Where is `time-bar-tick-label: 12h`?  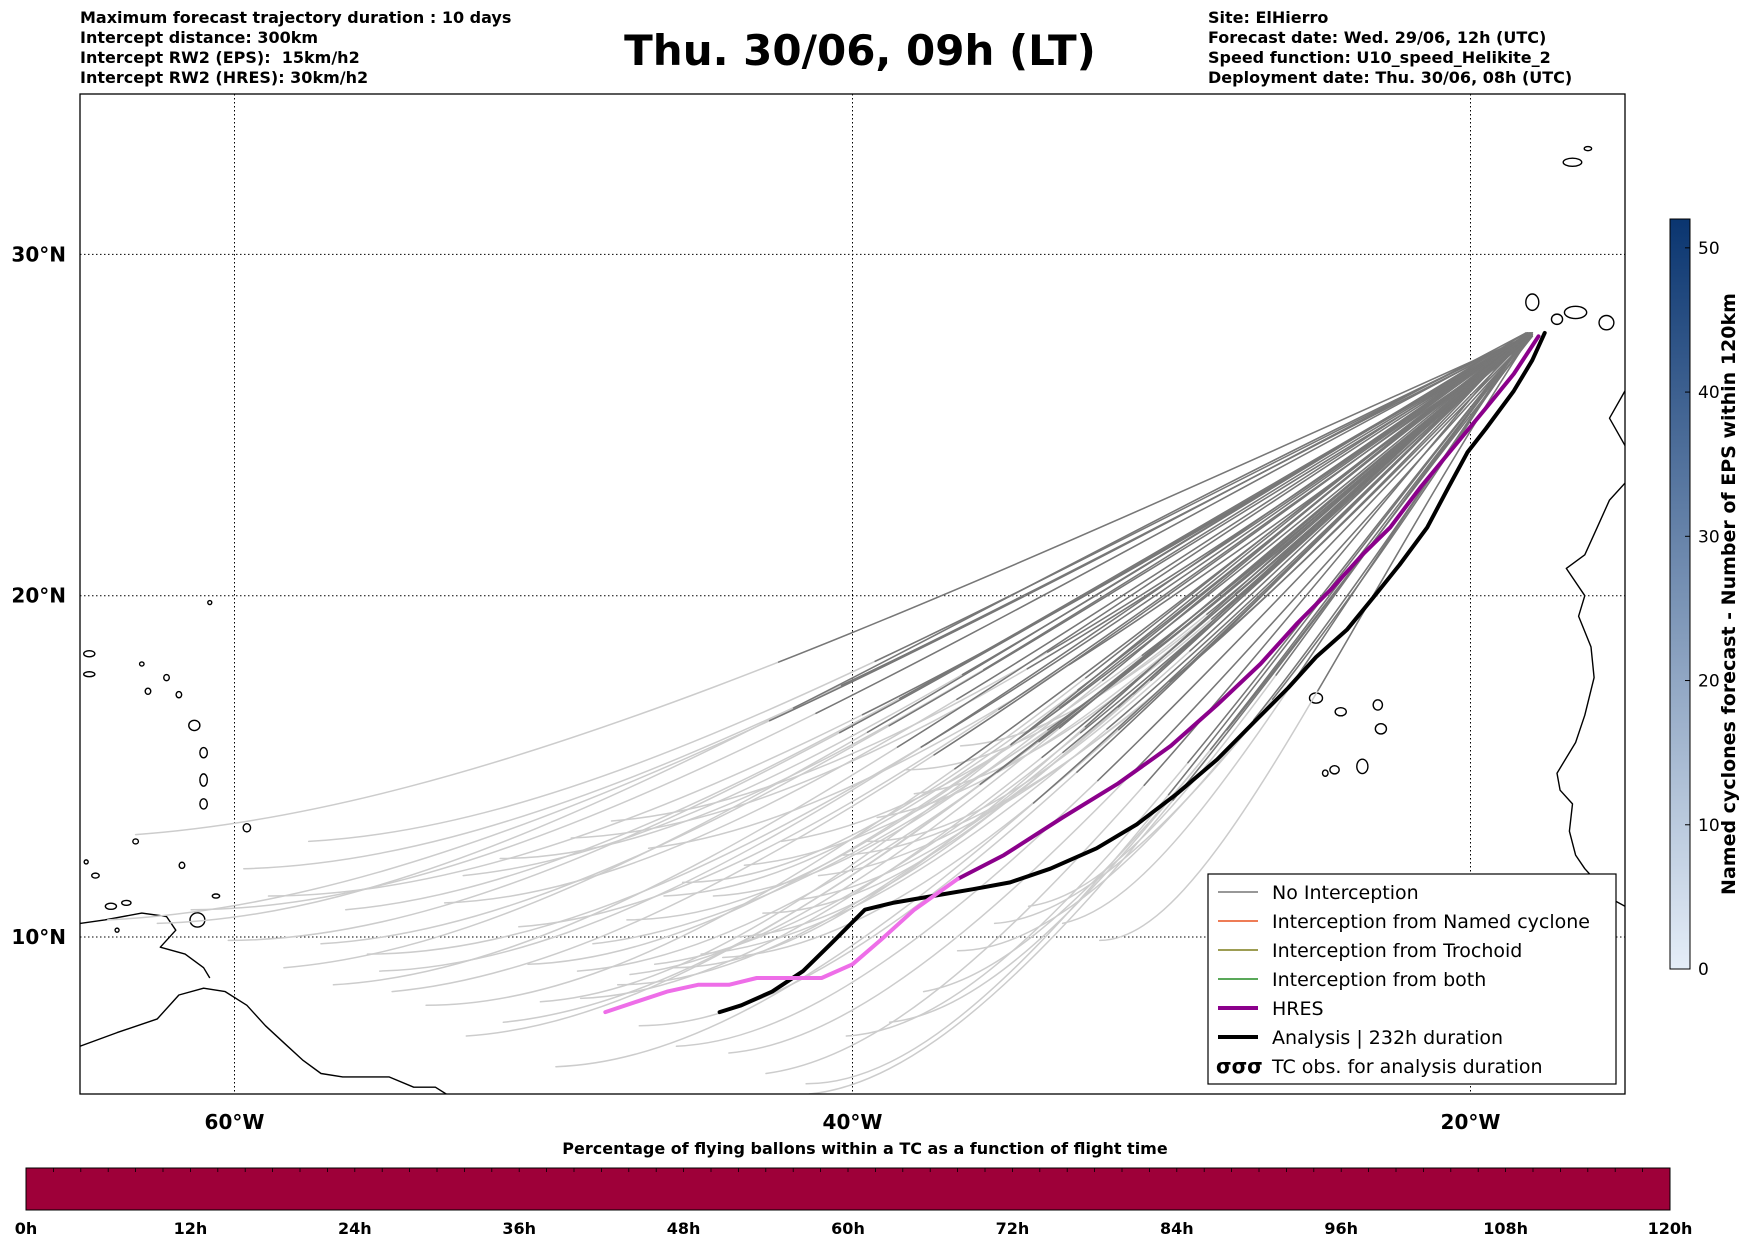 time-bar-tick-label: 12h is located at coordinates (191, 1228).